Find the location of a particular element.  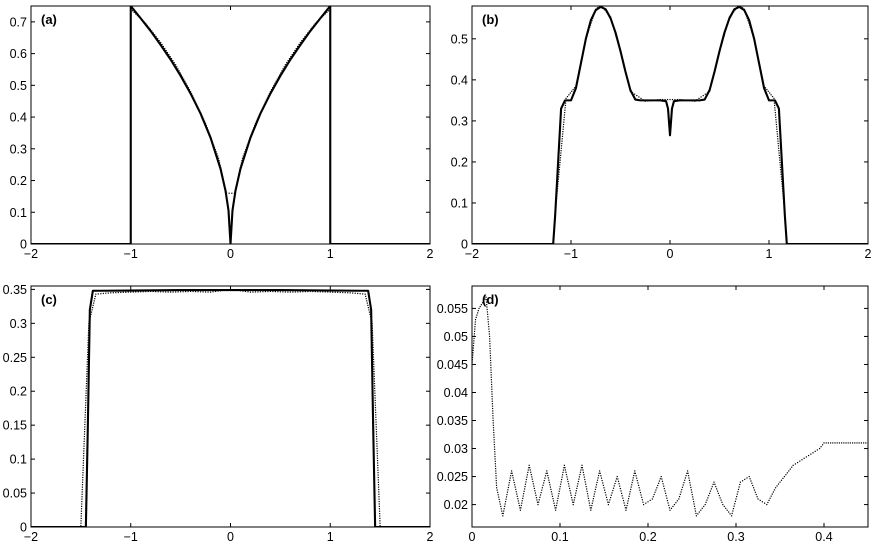

x-tick-label: 0.2 is located at coordinates (647, 537).